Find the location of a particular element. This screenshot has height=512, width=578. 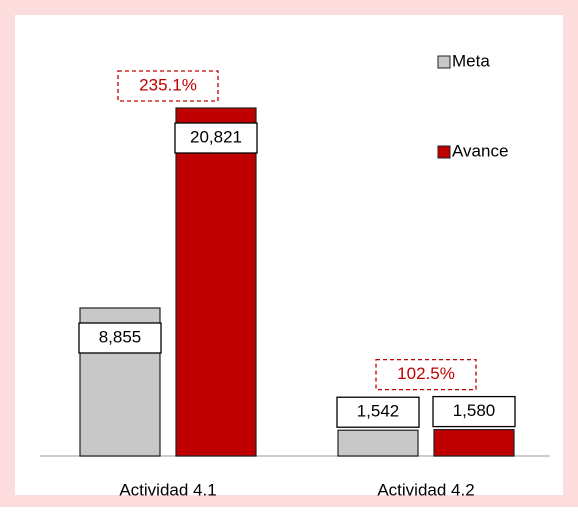

legend-label: Meta is located at coordinates (471, 60).